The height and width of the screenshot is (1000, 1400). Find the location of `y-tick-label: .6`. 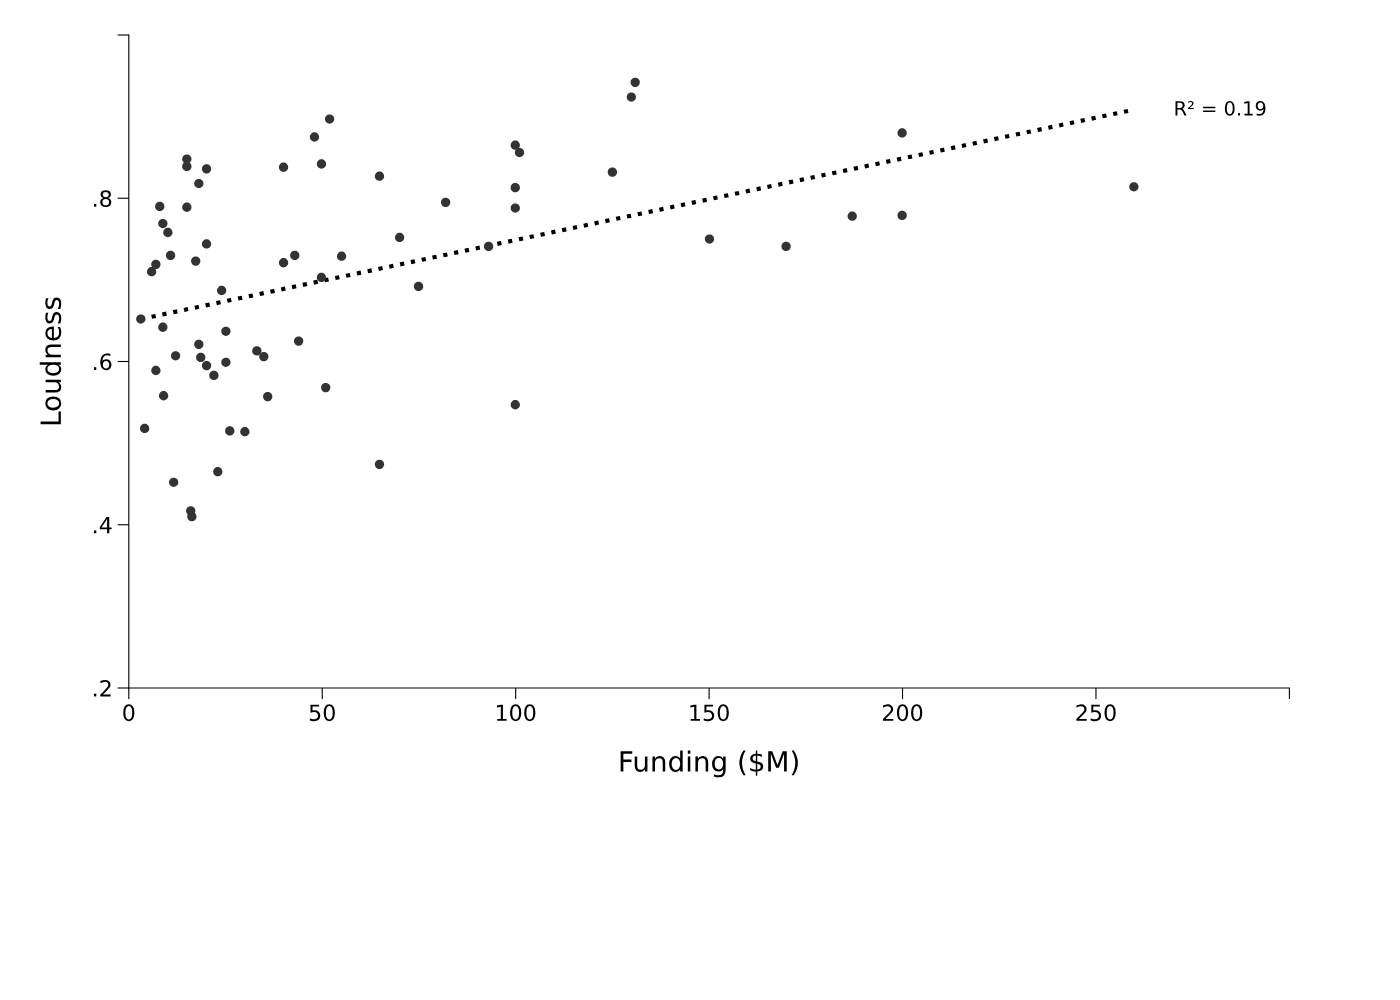

y-tick-label: .6 is located at coordinates (103, 362).